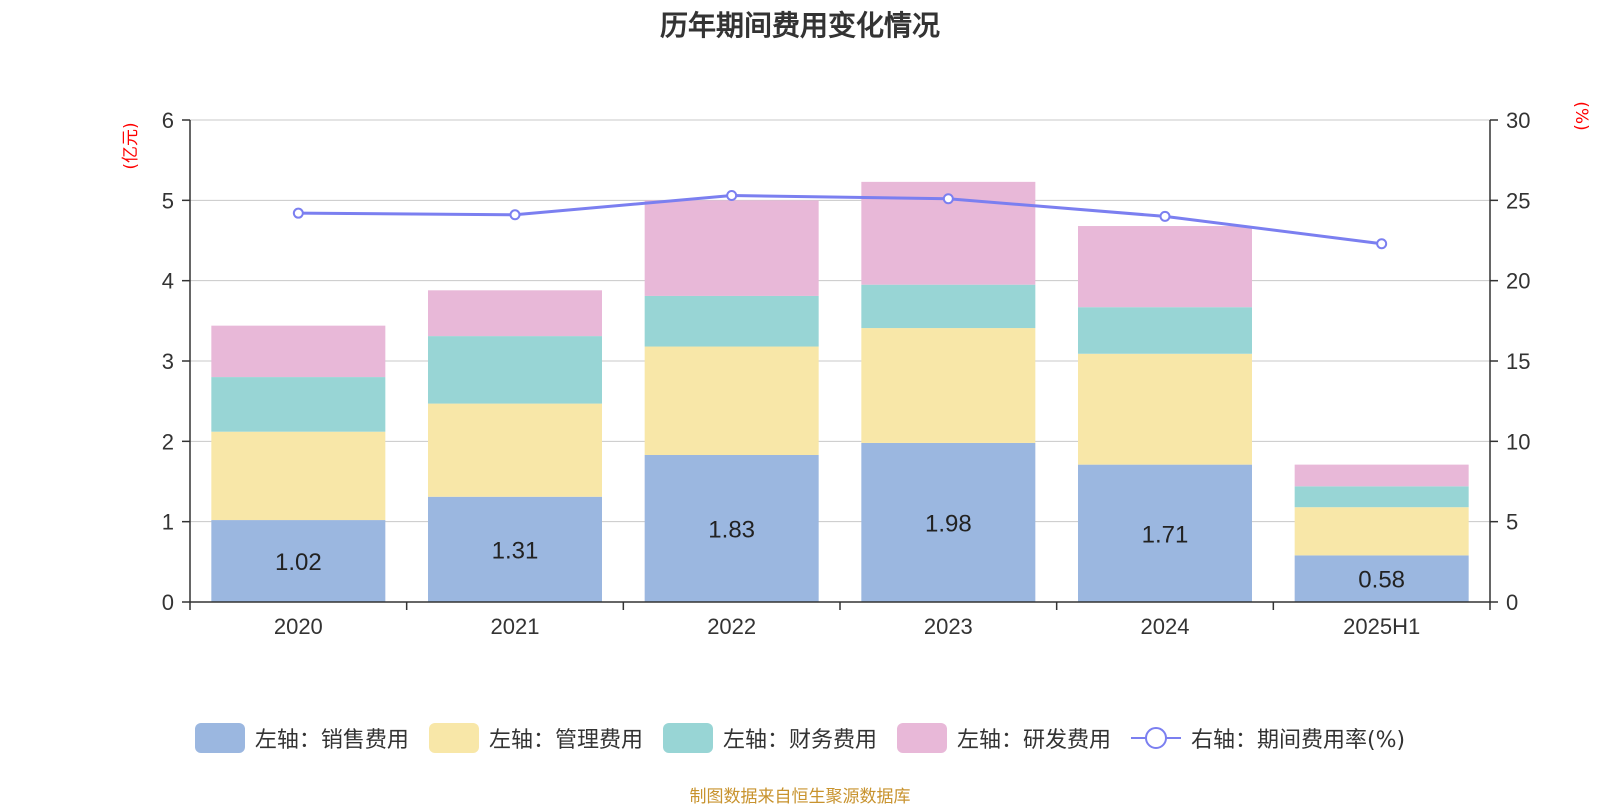 The height and width of the screenshot is (807, 1600). What do you see at coordinates (731, 321) in the screenshot?
I see `bar-3-2022` at bounding box center [731, 321].